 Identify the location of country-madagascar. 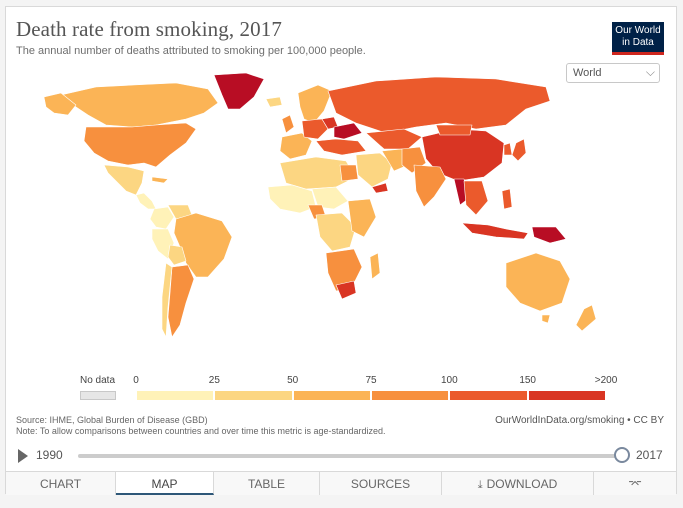
(375, 266).